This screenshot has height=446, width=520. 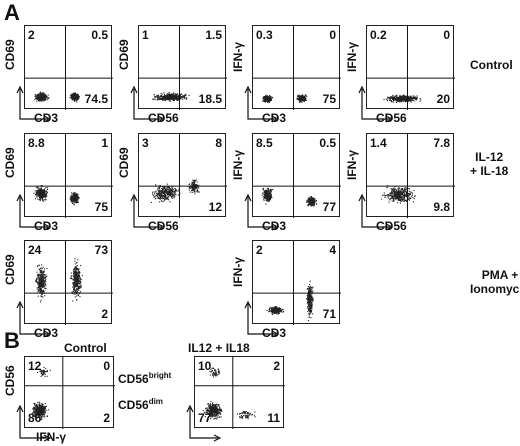 I want to click on panel-a-letter: A, so click(x=12, y=12).